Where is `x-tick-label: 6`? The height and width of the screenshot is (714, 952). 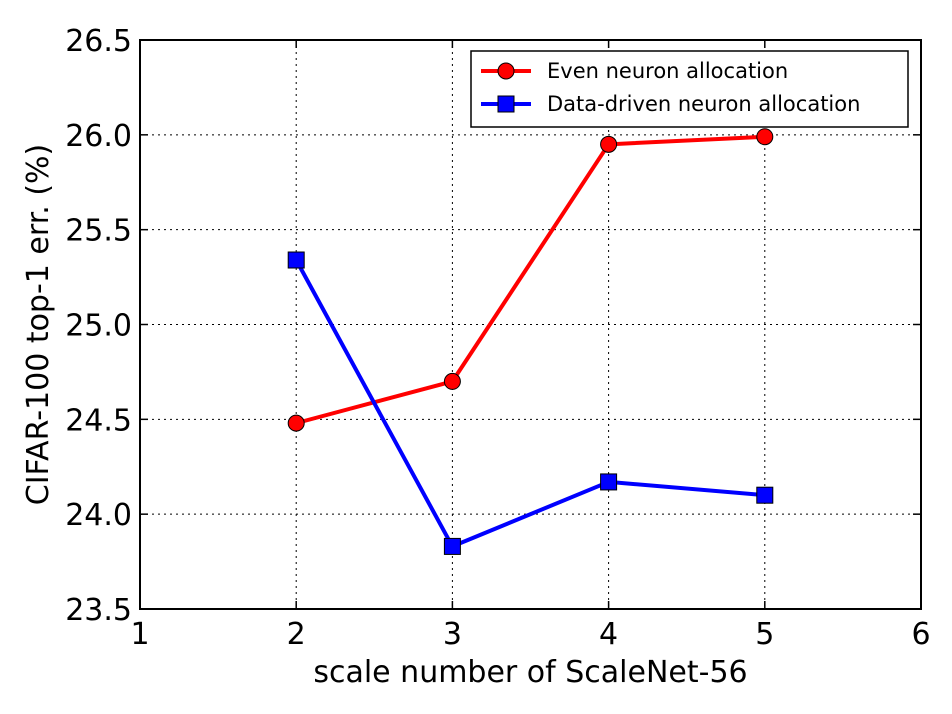
x-tick-label: 6 is located at coordinates (920, 634).